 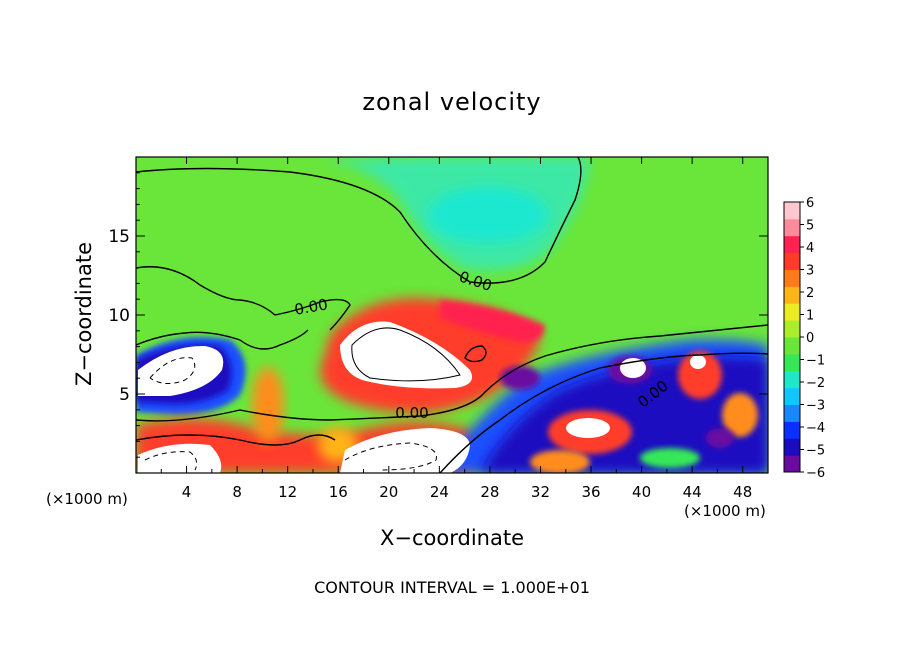 I want to click on x-tick-label: 36, so click(x=590, y=492).